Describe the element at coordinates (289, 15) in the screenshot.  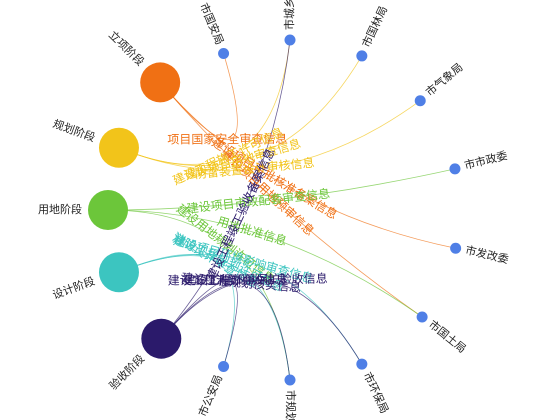
I see `department-label: 市城乡建委` at that location.